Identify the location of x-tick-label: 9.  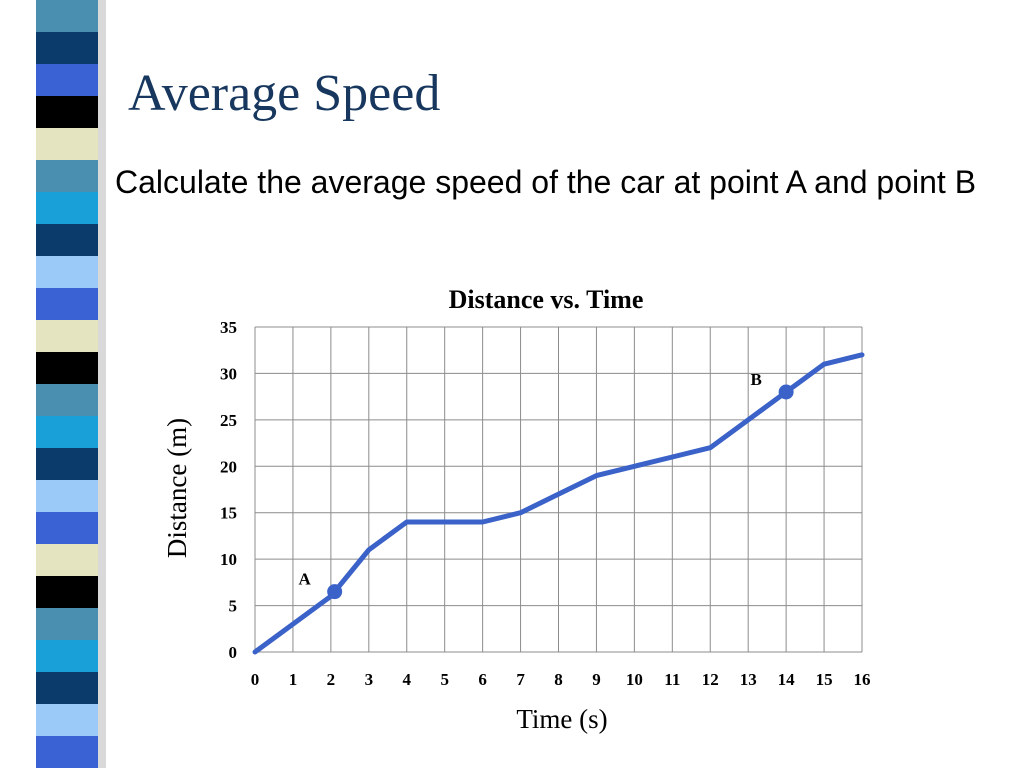
(596, 679).